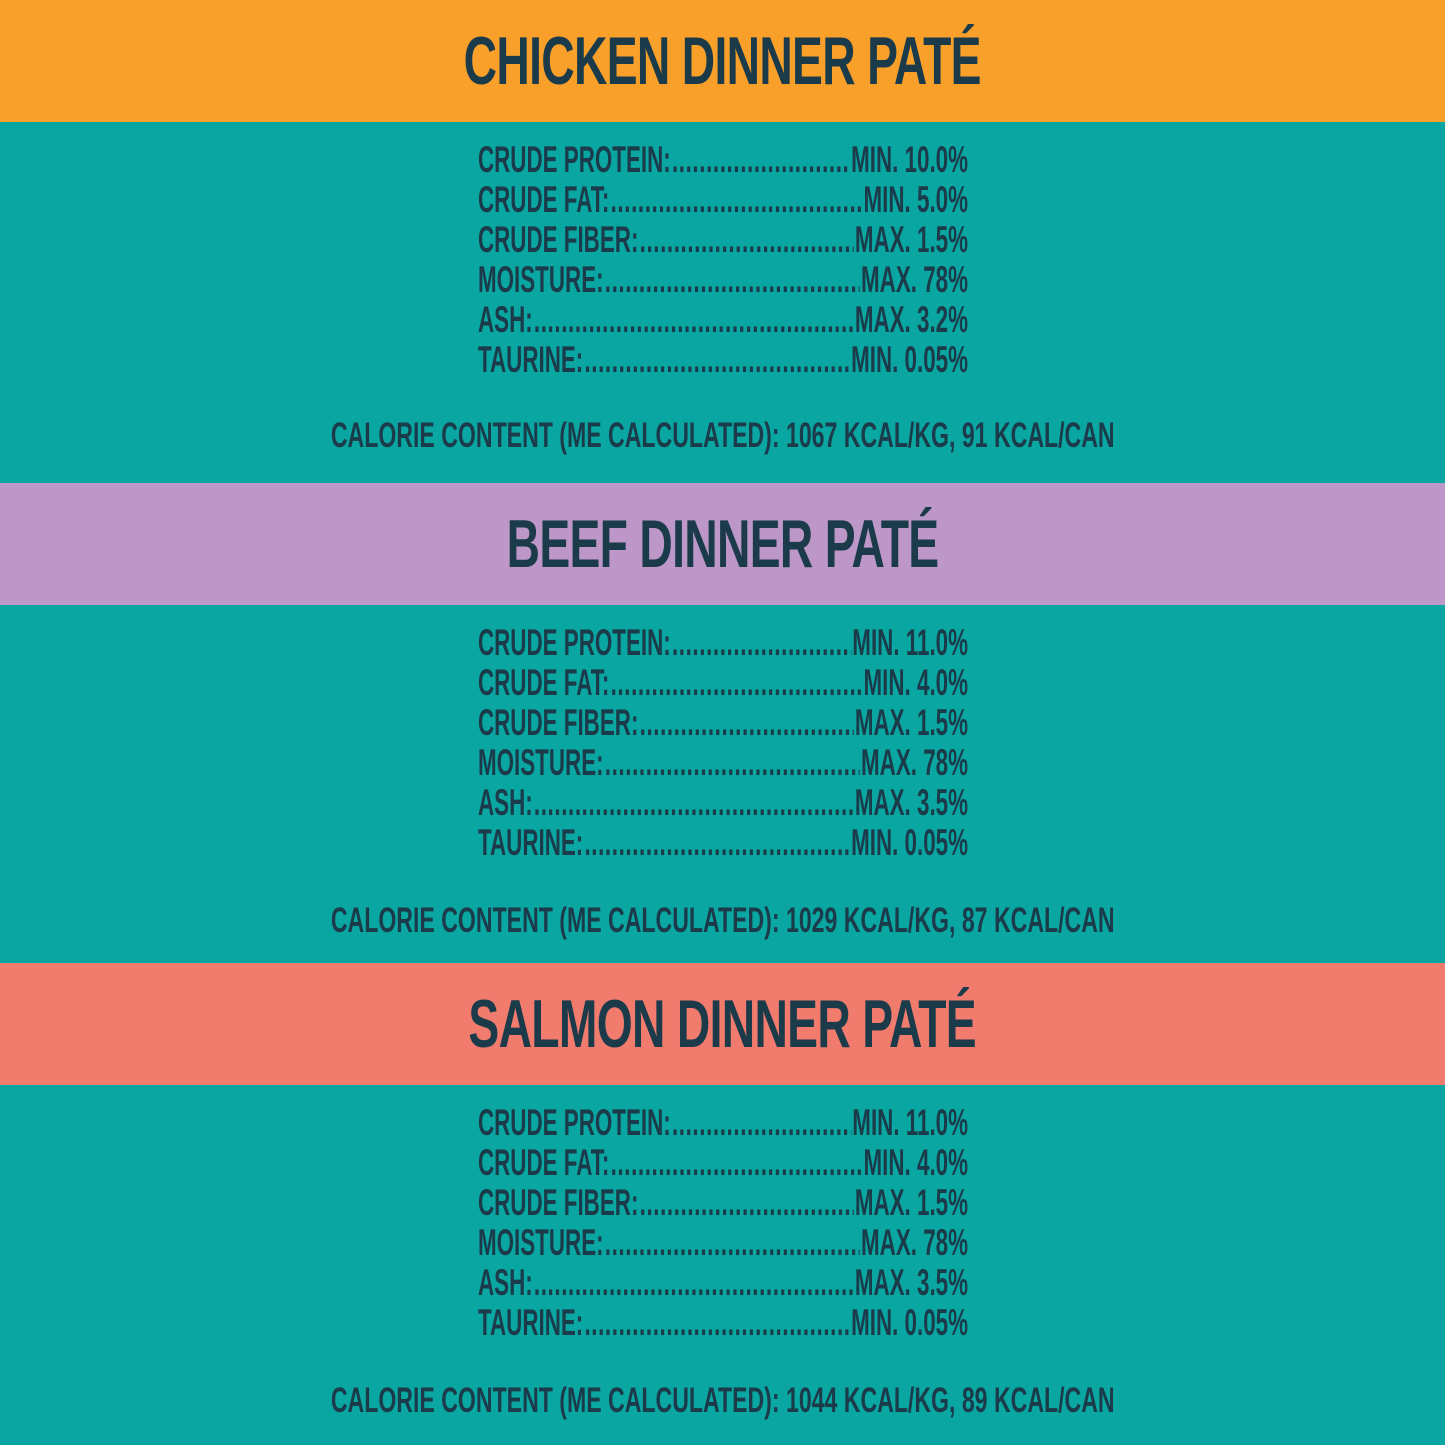 This screenshot has width=1445, height=1445. I want to click on analysis-row: CRUDE PROTEIN: MIN. 10.0%, so click(722, 160).